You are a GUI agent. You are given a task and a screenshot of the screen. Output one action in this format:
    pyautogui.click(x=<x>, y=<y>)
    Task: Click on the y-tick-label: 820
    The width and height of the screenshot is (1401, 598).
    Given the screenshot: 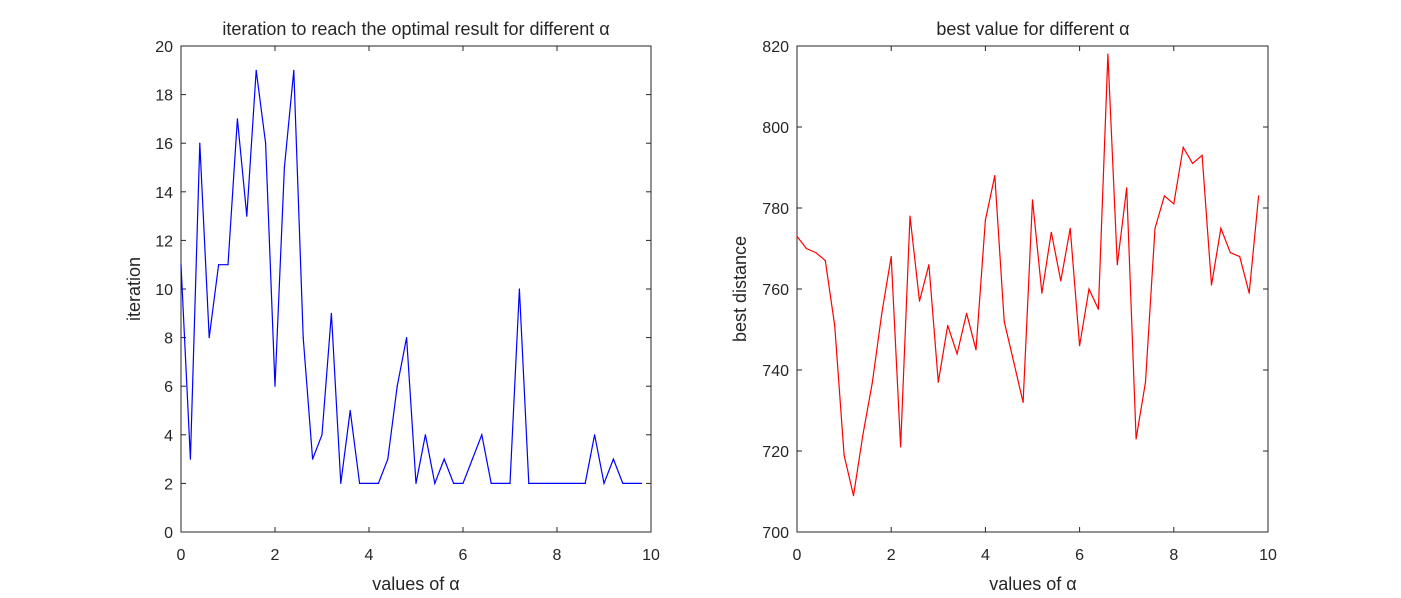 What is the action you would take?
    pyautogui.click(x=775, y=47)
    